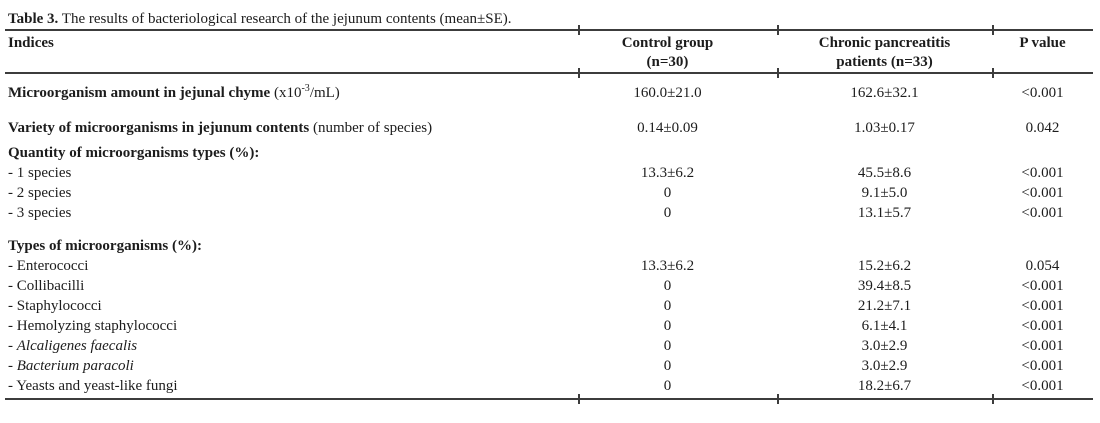  I want to click on table-row: - Bacterium paracoli 0 3.0±2.9 <0.001, so click(549, 366).